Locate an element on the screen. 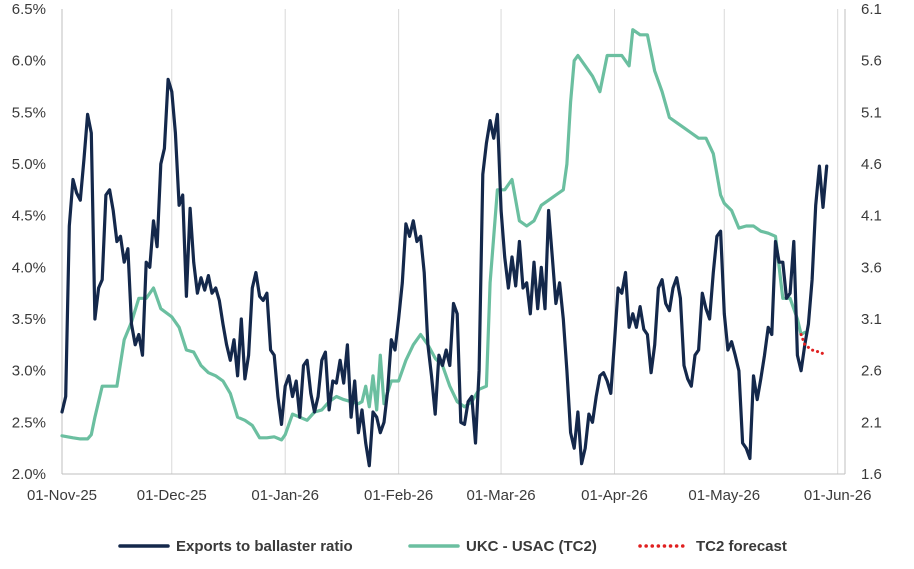  y-left-tick-label: 5.5% is located at coordinates (29, 112).